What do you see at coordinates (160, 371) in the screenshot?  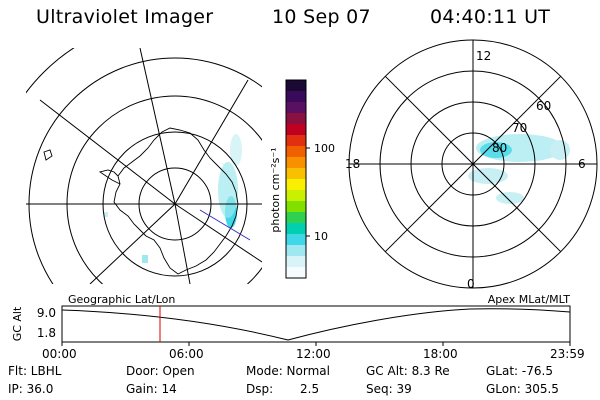 I see `door-readout: Door: Open` at bounding box center [160, 371].